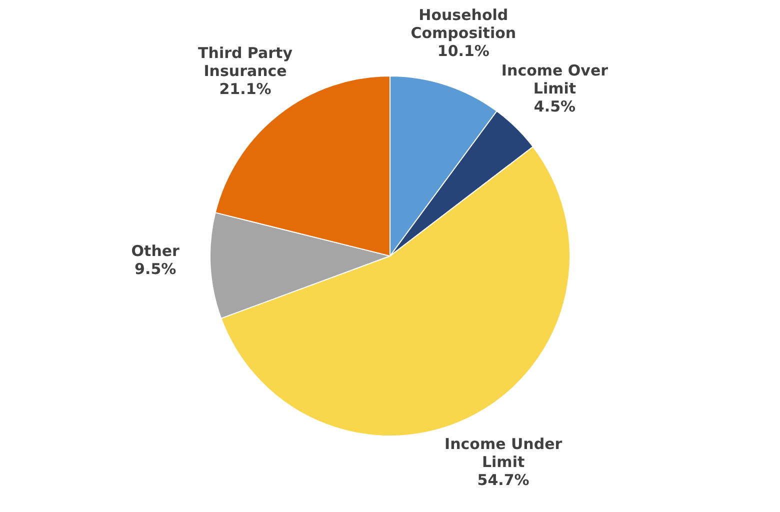 The width and height of the screenshot is (780, 512). I want to click on slice-label: Income Over Limit, so click(555, 79).